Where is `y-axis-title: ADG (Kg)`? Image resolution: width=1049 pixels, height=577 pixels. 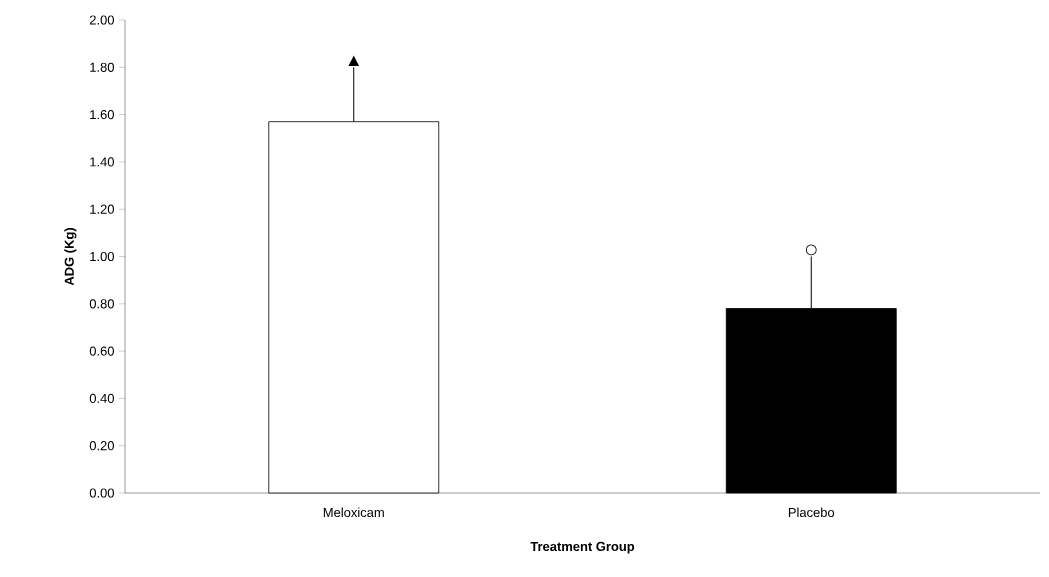 y-axis-title: ADG (Kg) is located at coordinates (70, 257).